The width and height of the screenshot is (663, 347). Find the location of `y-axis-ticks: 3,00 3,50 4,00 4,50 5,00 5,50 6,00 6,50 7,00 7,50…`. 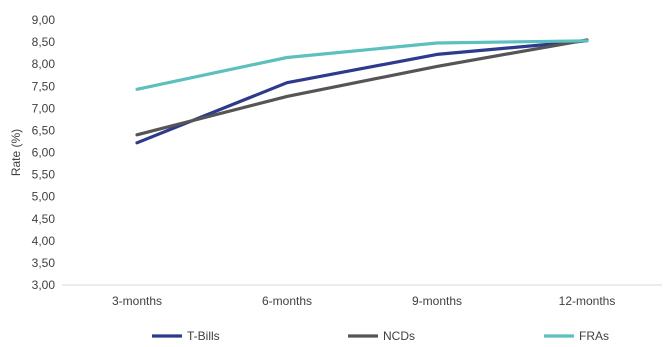

y-axis-ticks: 3,00 3,50 4,00 4,50 5,00 5,50 6,00 6,50 7,00 7,50… is located at coordinates (44, 152).